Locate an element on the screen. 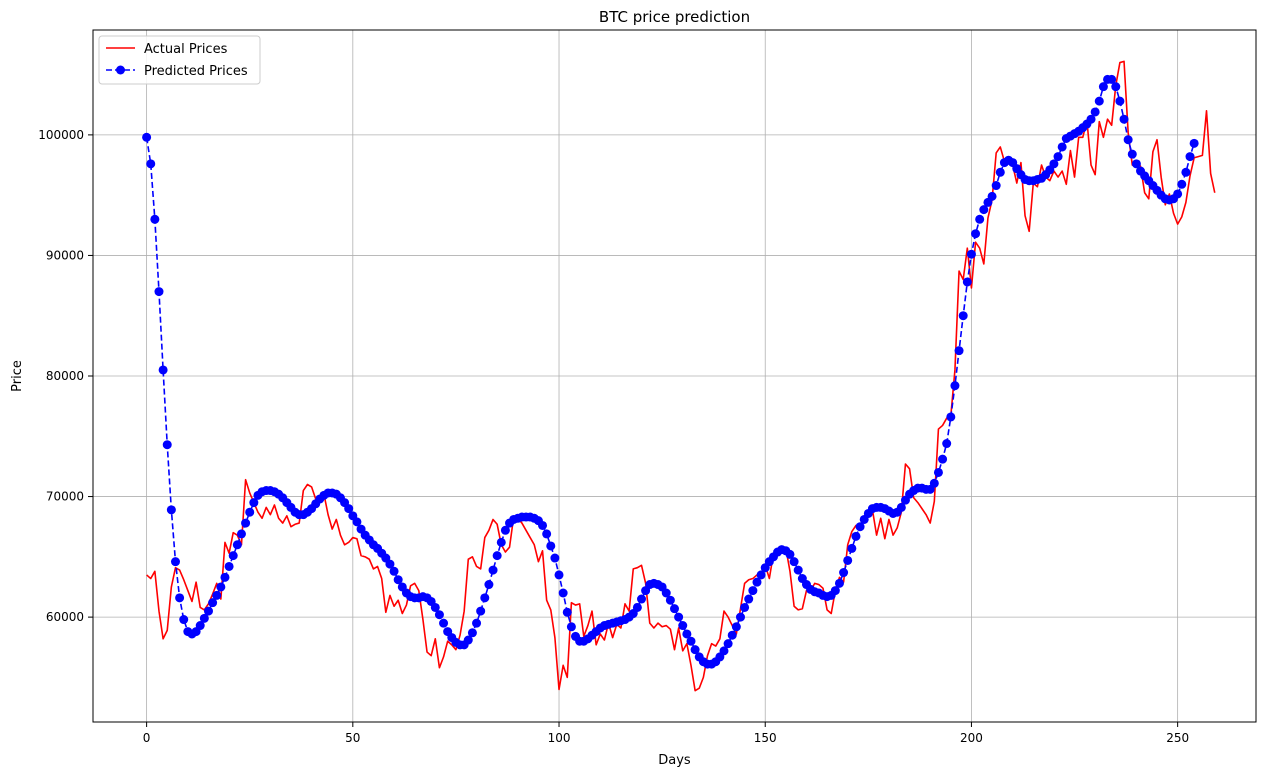 This screenshot has height=776, width=1265. legend: Actual Prices Predicted Prices is located at coordinates (179, 60).